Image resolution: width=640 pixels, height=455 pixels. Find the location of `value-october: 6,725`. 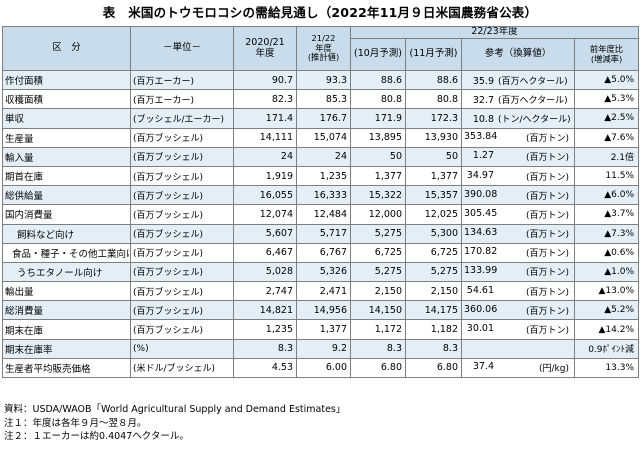

value-october: 6,725 is located at coordinates (378, 252).